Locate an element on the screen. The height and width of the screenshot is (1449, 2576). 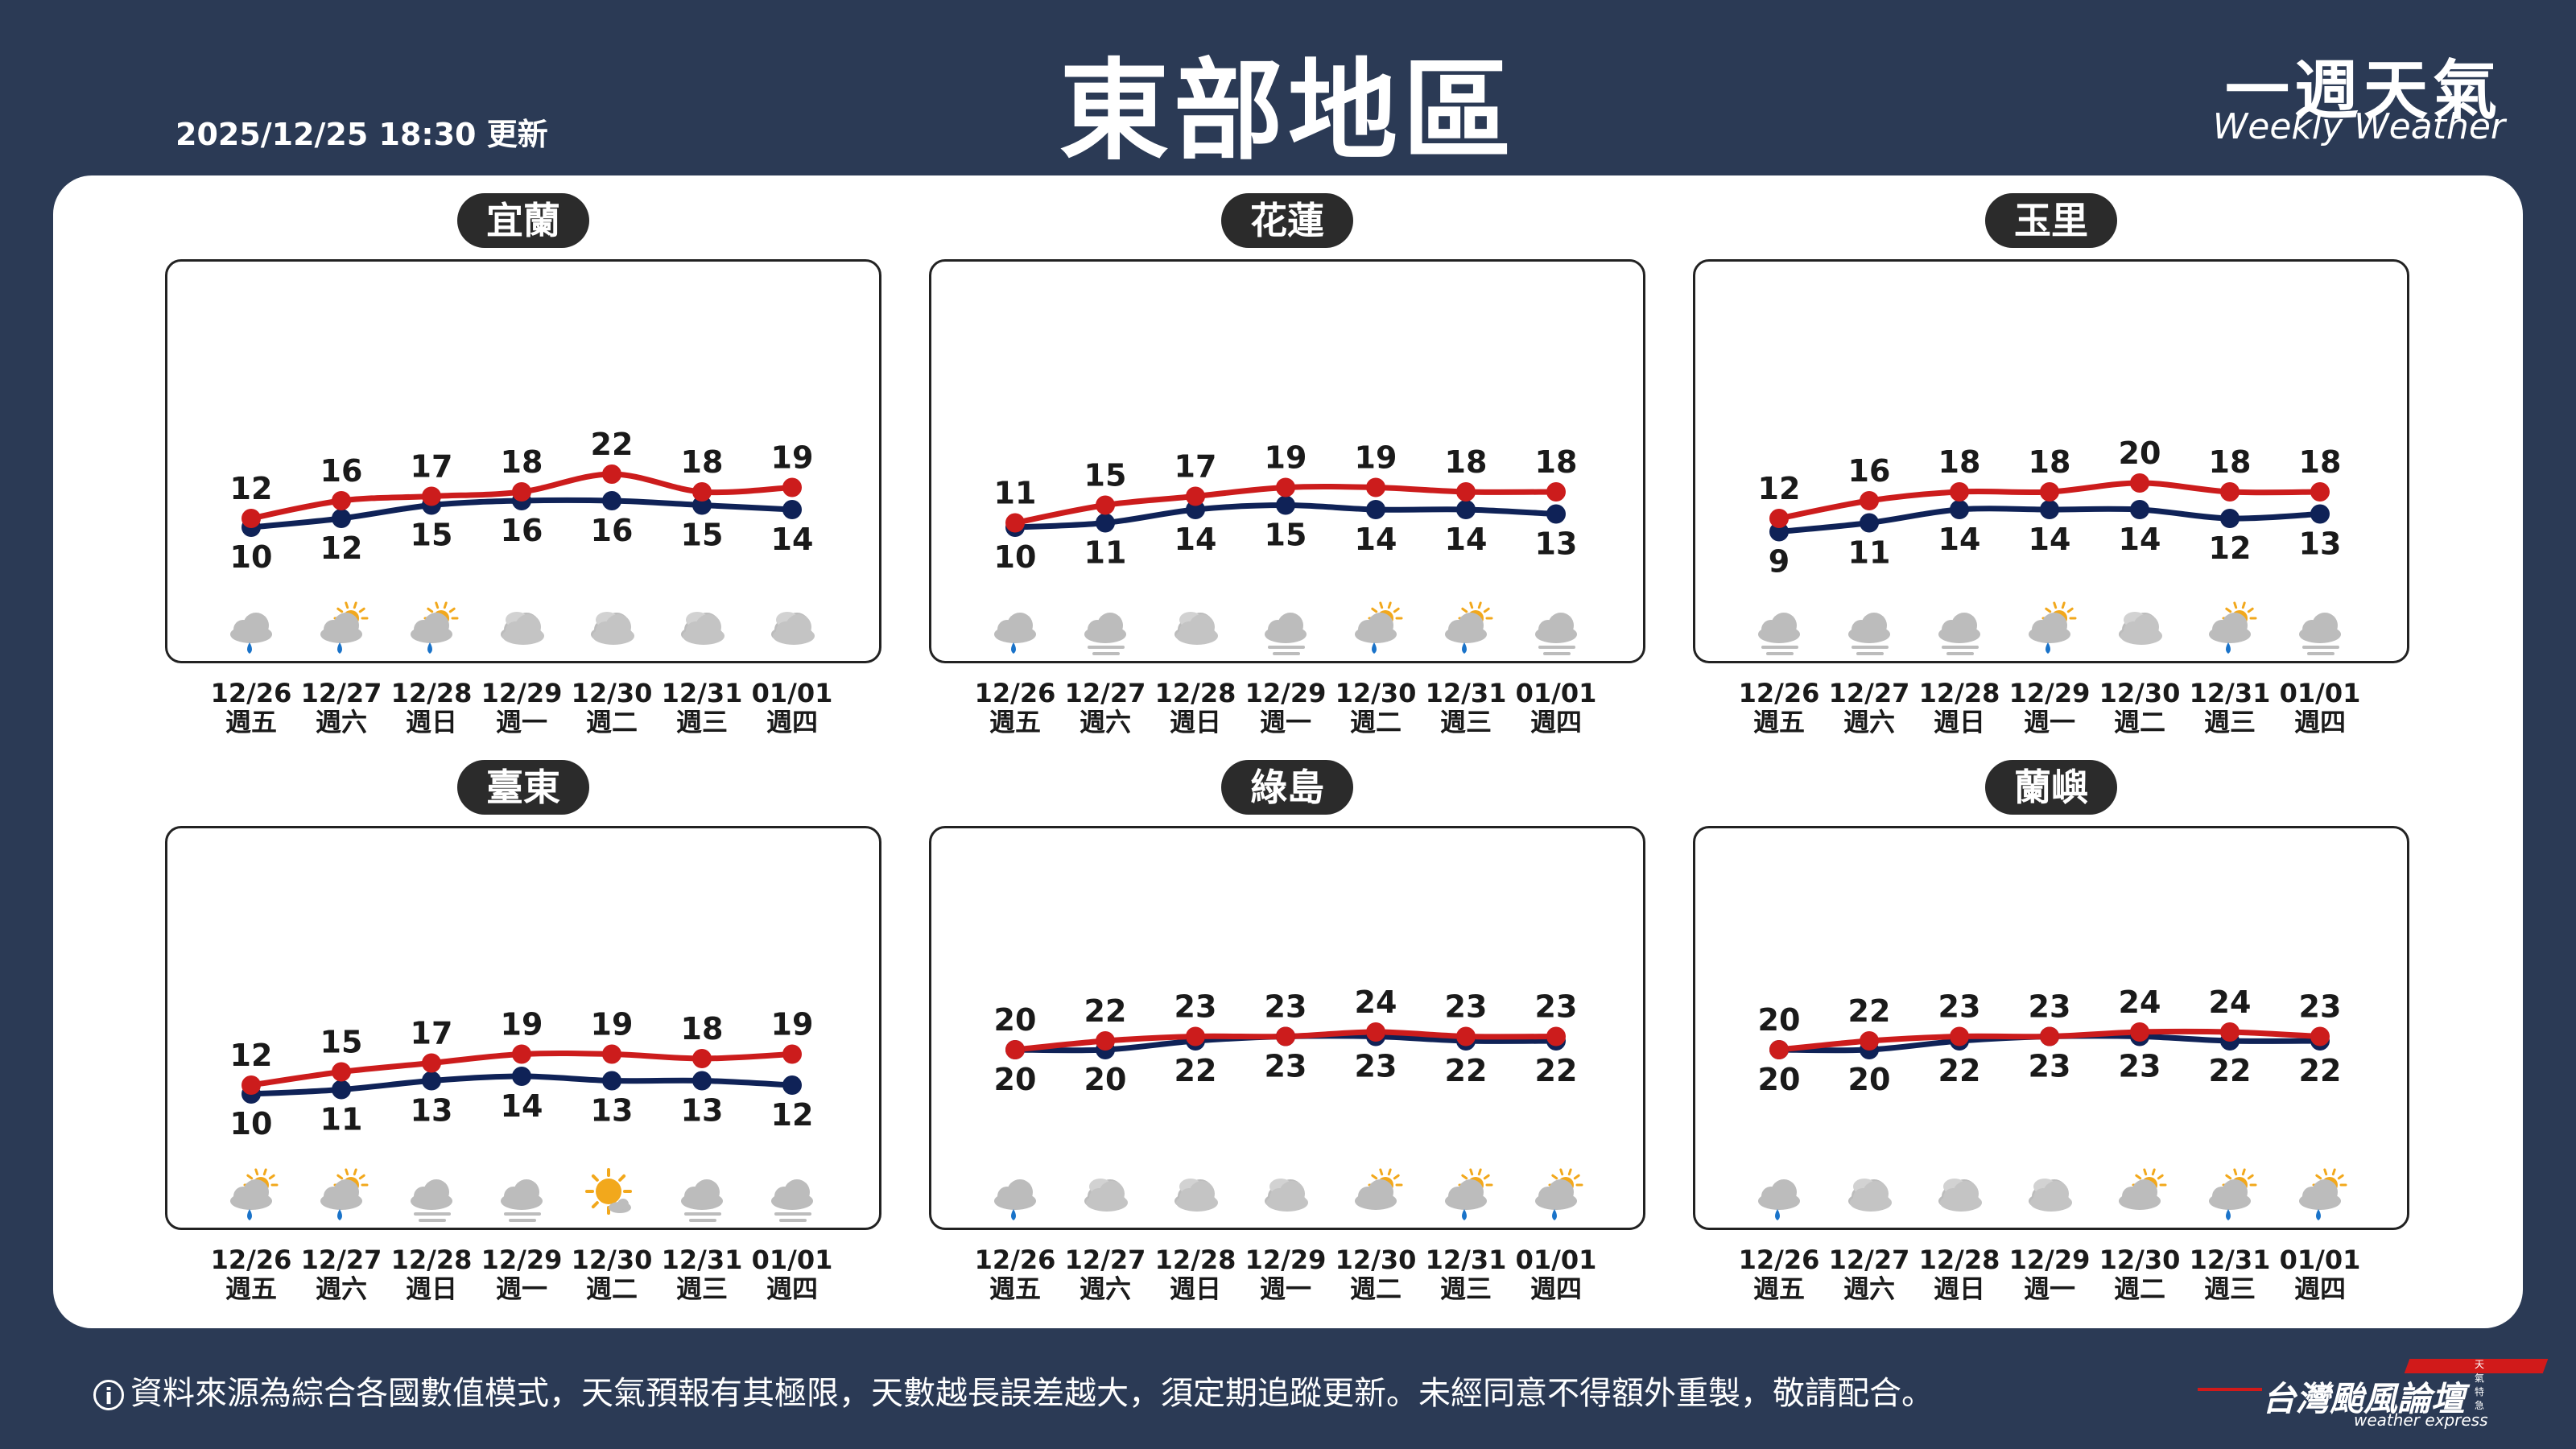
date-label: 12/28 is located at coordinates (432, 693).